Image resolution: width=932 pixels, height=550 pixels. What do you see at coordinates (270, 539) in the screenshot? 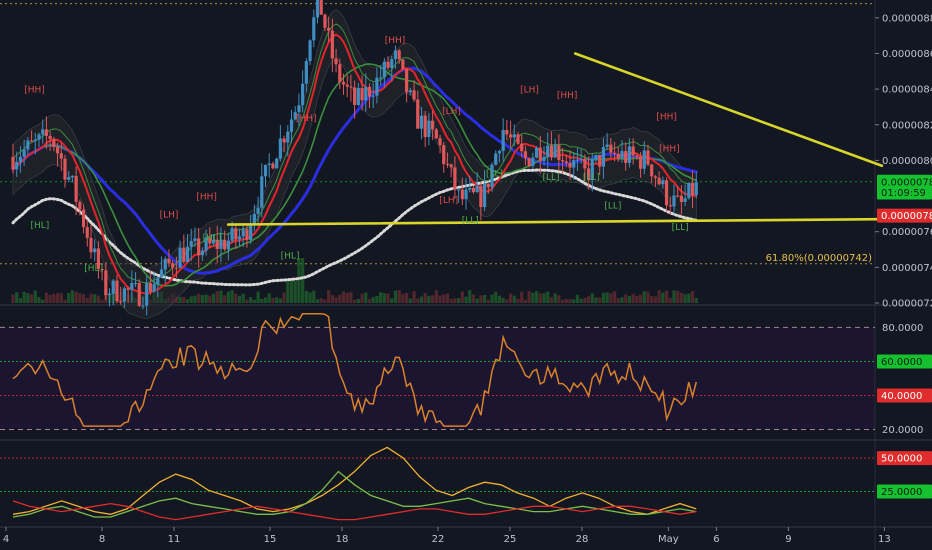
I see `time-tick-label: 15` at bounding box center [270, 539].